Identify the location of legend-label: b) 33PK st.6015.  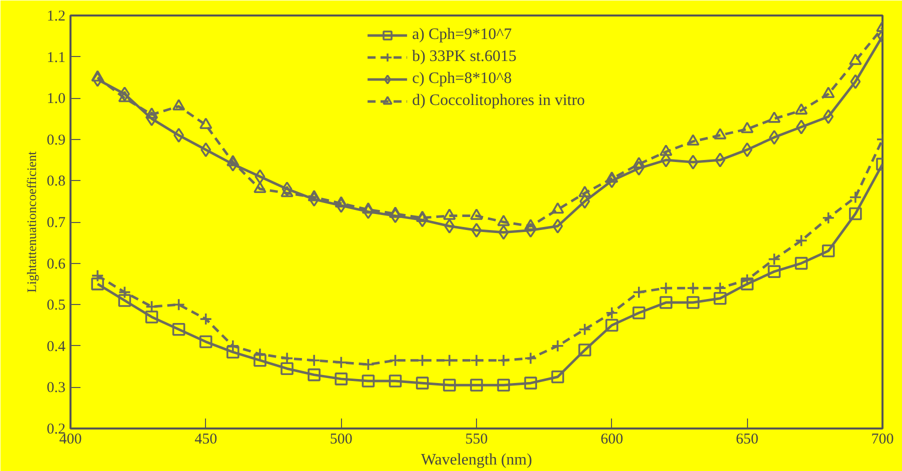
(464, 57).